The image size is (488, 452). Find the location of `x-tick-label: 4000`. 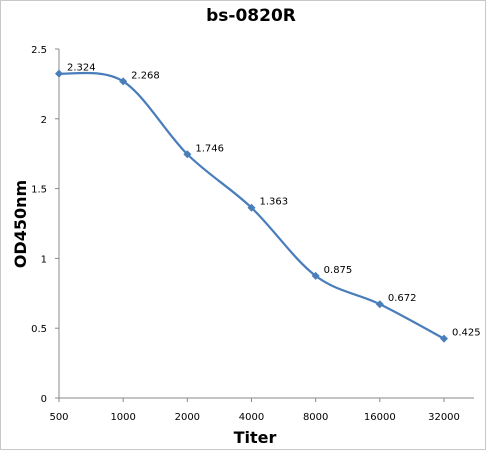

x-tick-label: 4000 is located at coordinates (251, 417).